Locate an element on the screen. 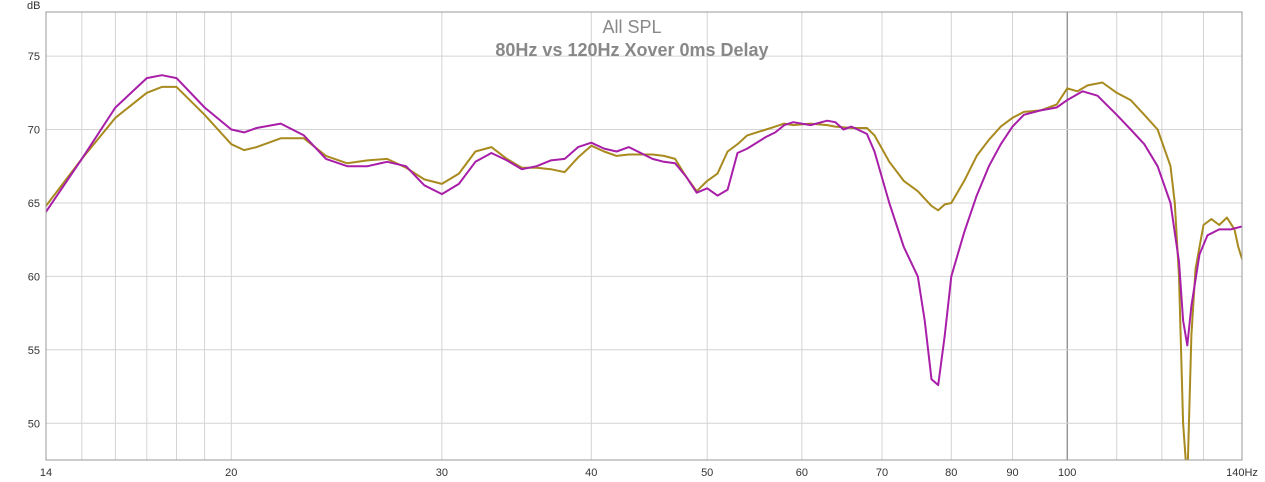 The image size is (1265, 482). y-tick-label: 65 is located at coordinates (34, 204).